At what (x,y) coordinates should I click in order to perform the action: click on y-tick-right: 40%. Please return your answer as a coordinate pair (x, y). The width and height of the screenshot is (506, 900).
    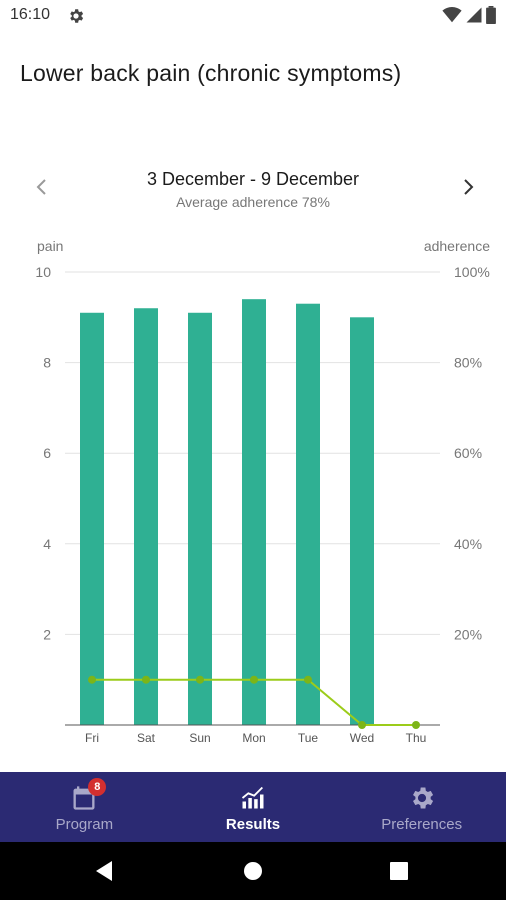
    Looking at the image, I should click on (468, 544).